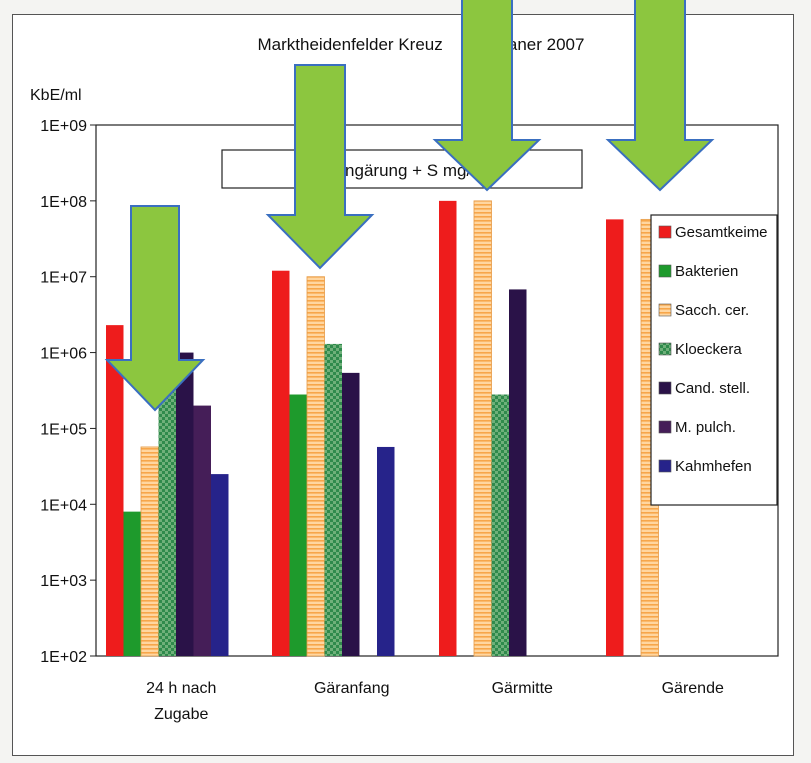 This screenshot has width=811, height=763. Describe the element at coordinates (522, 688) in the screenshot. I see `x-tick-label: Gärmitte` at that location.